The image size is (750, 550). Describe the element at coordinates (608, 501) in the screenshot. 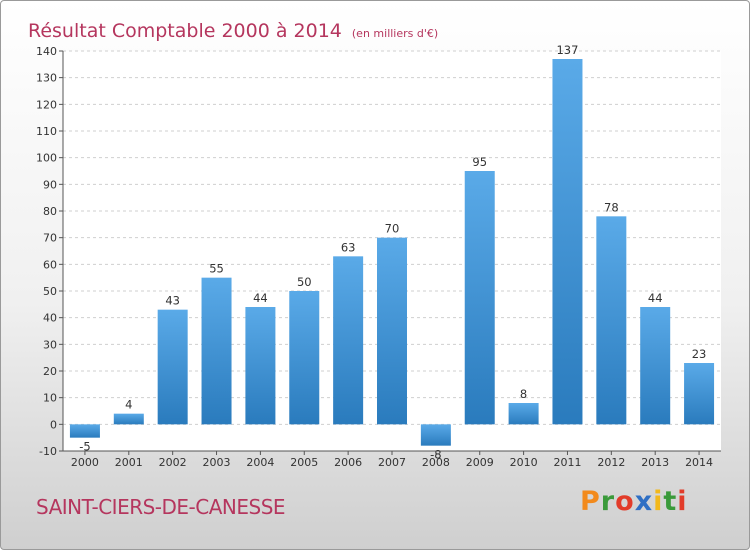

I see `logo-letter: r` at that location.